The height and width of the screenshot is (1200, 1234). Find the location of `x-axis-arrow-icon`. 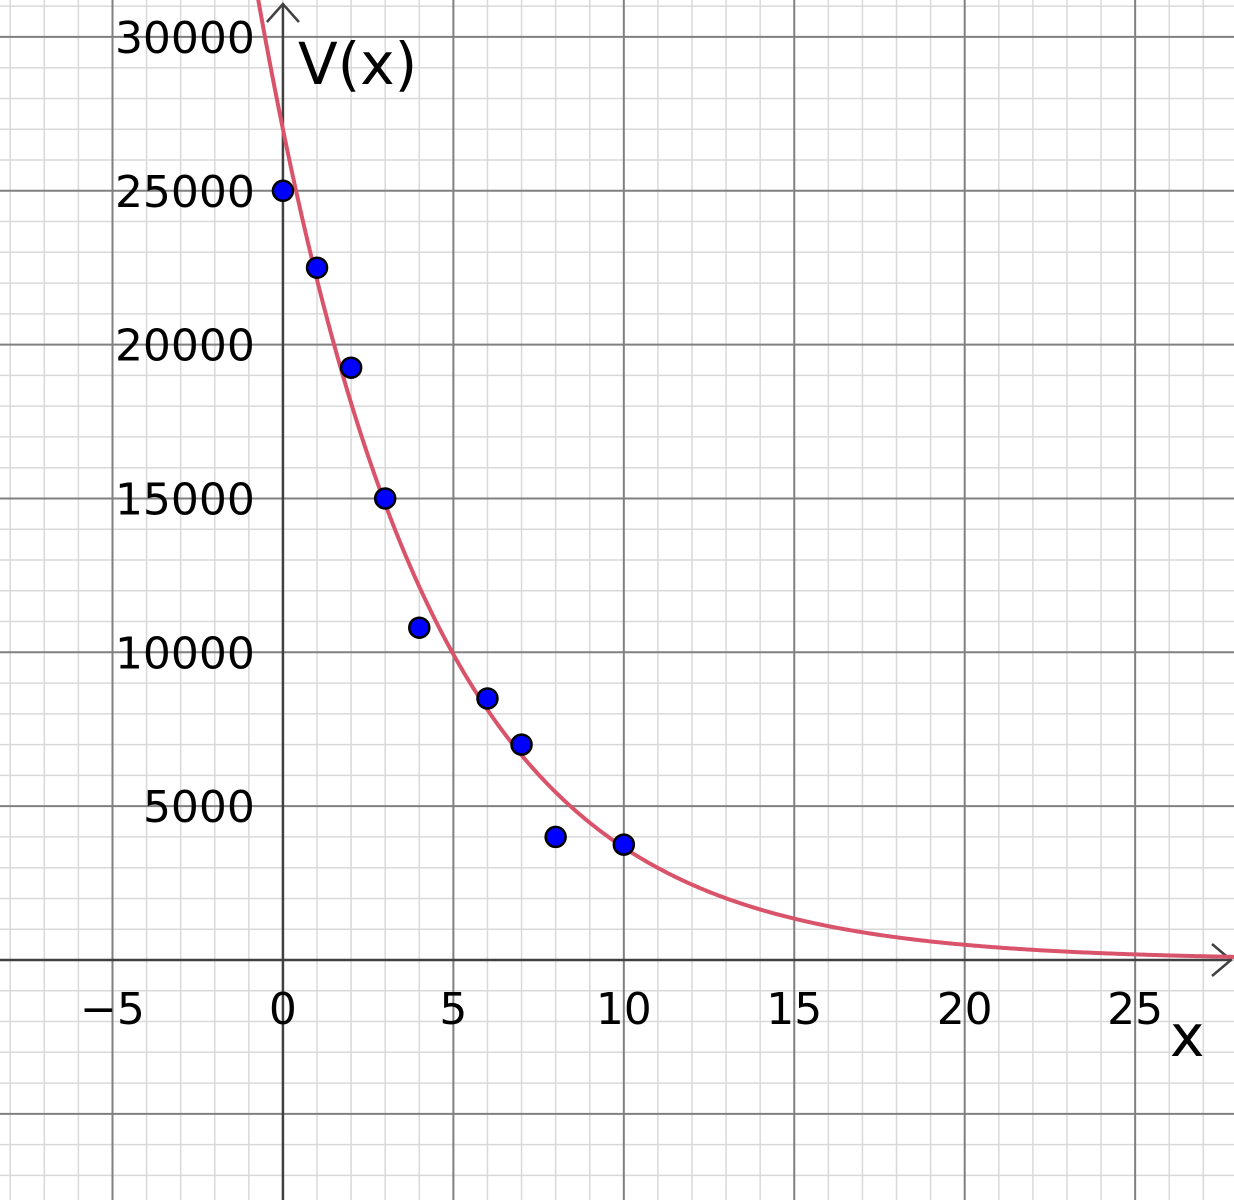

x-axis-arrow-icon is located at coordinates (1222, 960).